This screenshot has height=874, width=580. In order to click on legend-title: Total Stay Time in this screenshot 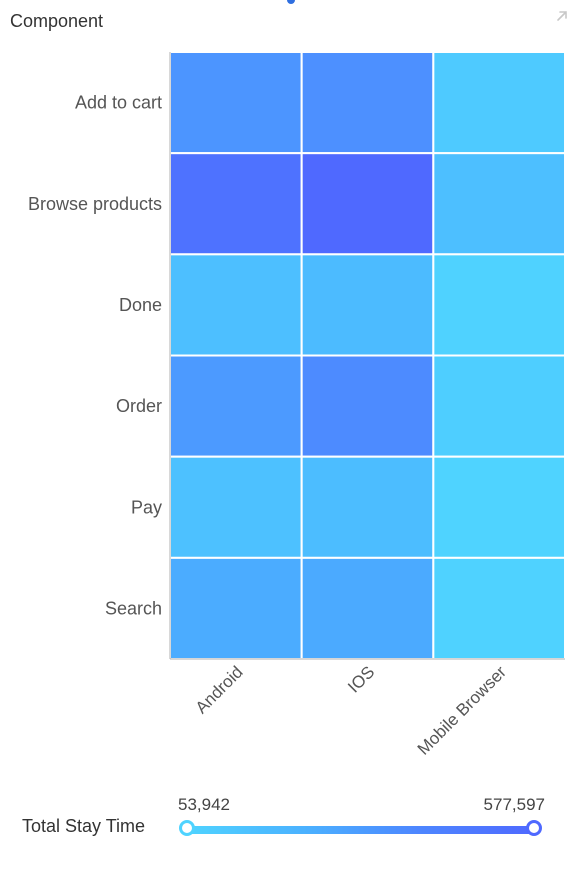, I will do `click(84, 826)`.